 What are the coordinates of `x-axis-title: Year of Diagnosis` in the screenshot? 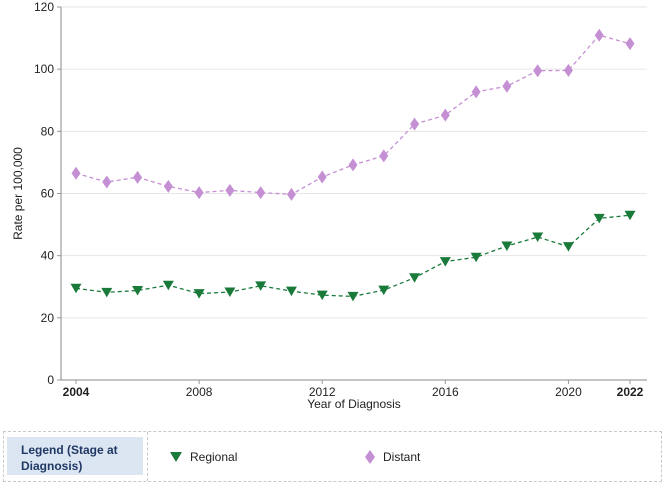 It's located at (354, 404).